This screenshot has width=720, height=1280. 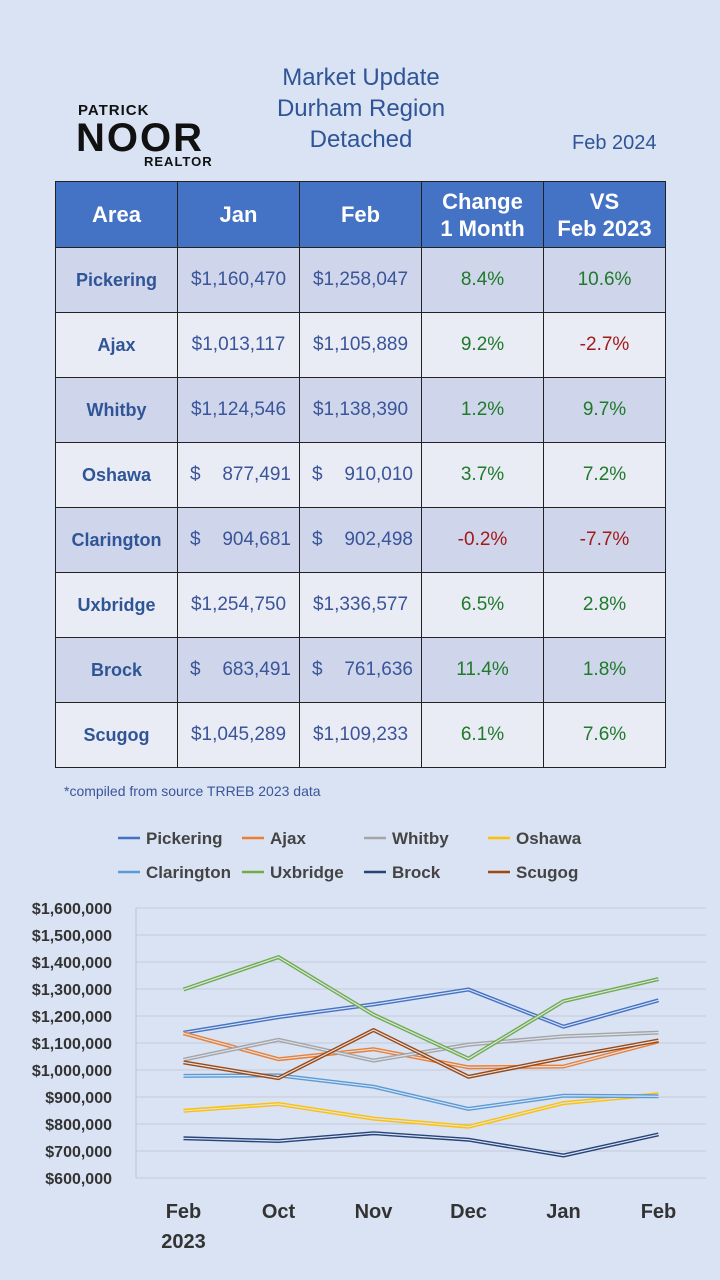 I want to click on price-amount: $1,109,233, so click(x=360, y=734).